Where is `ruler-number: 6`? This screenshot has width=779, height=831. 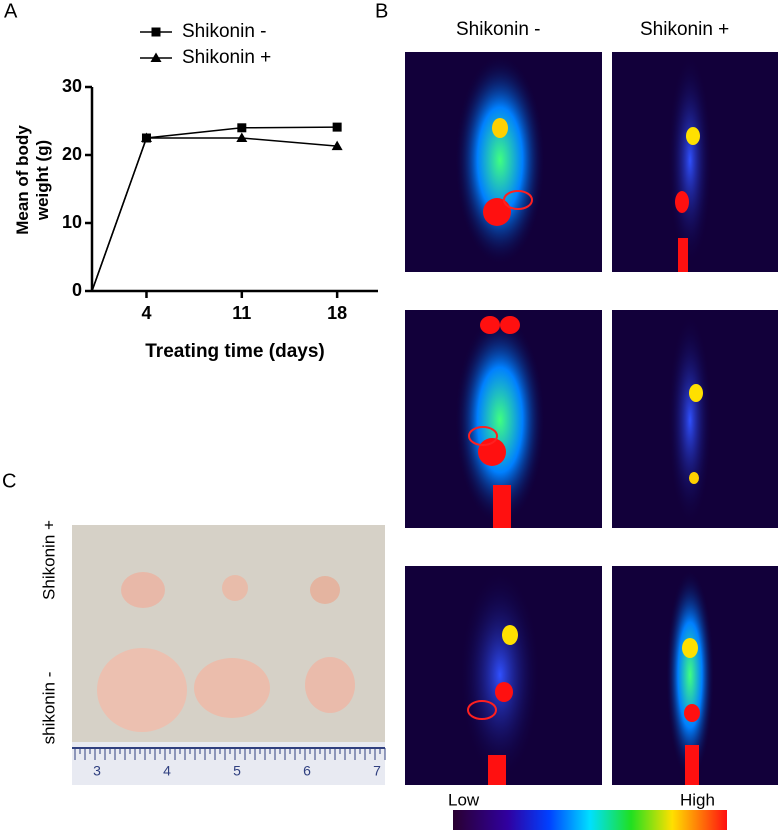
ruler-number: 6 is located at coordinates (307, 771).